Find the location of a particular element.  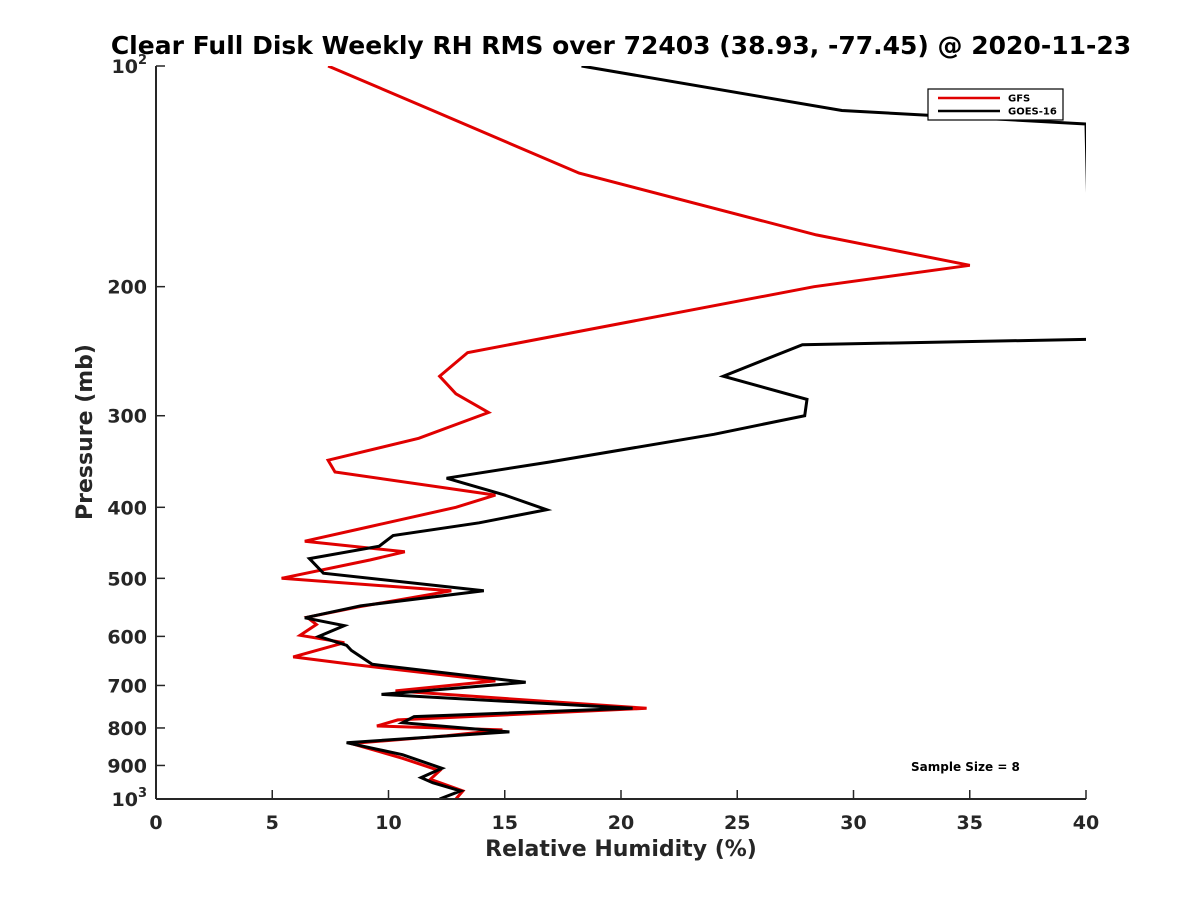

y-tick-label: 500 is located at coordinates (127, 579).